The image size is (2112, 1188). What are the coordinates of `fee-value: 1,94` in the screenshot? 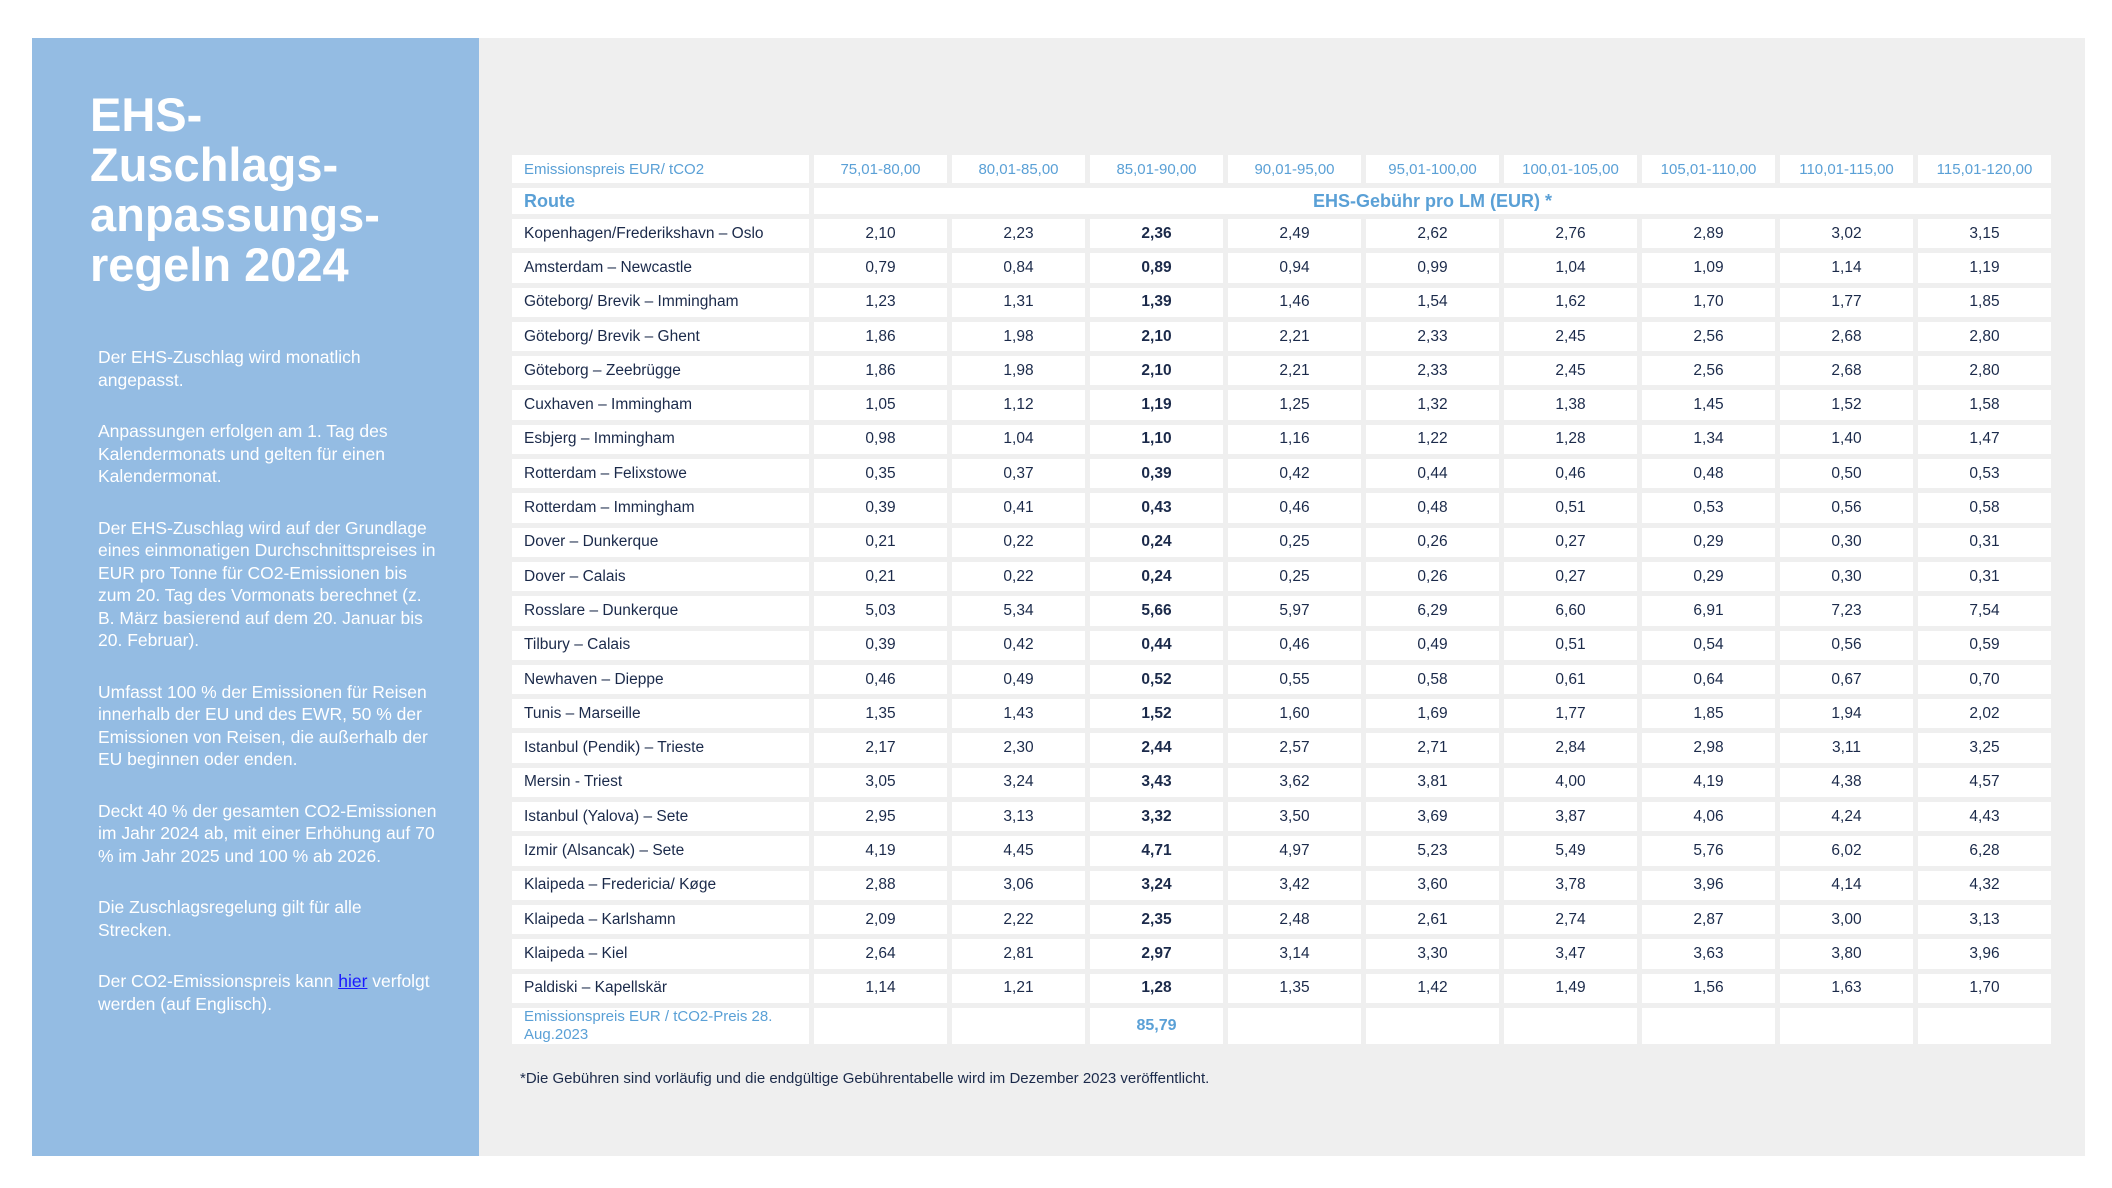 It's located at (1846, 714).